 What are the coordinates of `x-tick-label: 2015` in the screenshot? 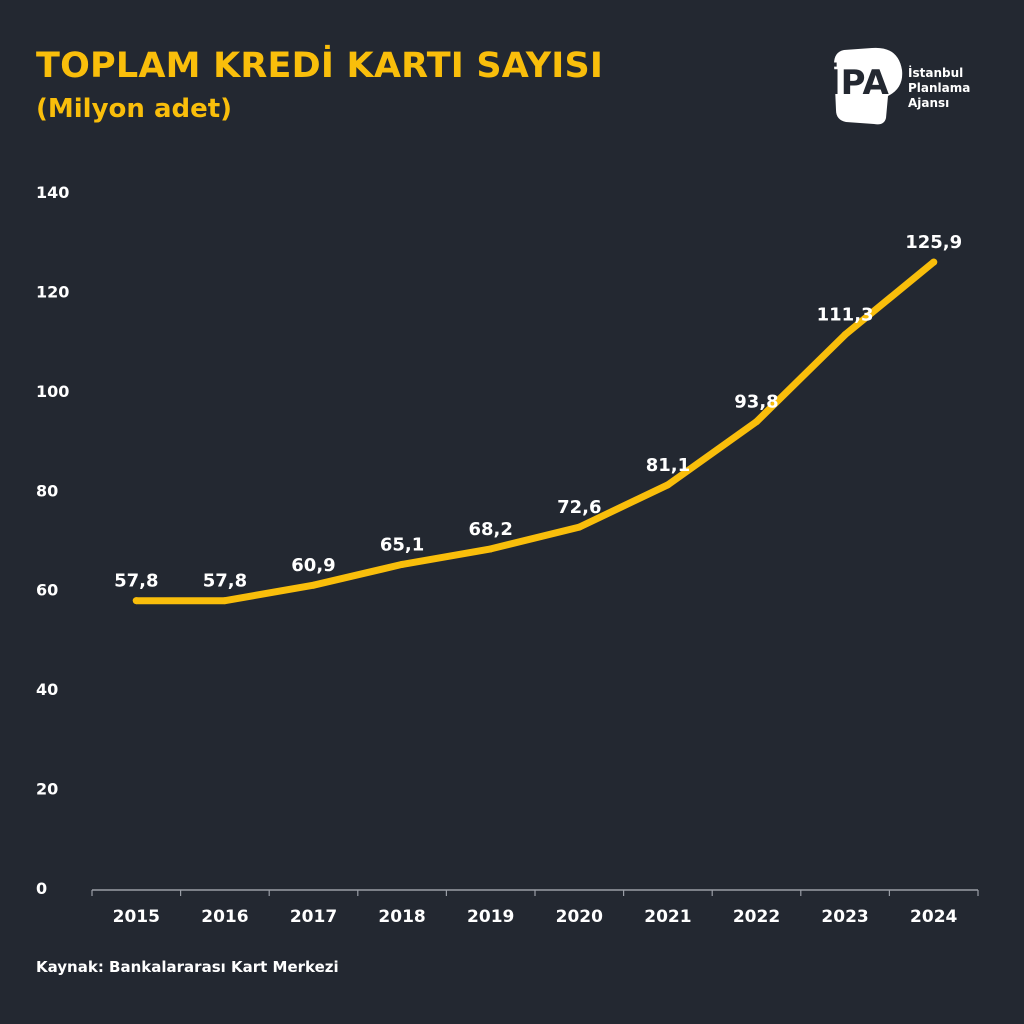 It's located at (136, 917).